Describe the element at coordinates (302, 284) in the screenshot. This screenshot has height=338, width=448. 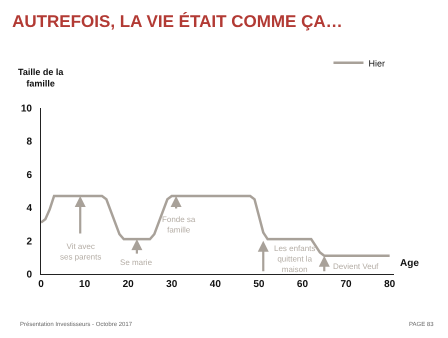
I see `x-tick-label: 60` at that location.